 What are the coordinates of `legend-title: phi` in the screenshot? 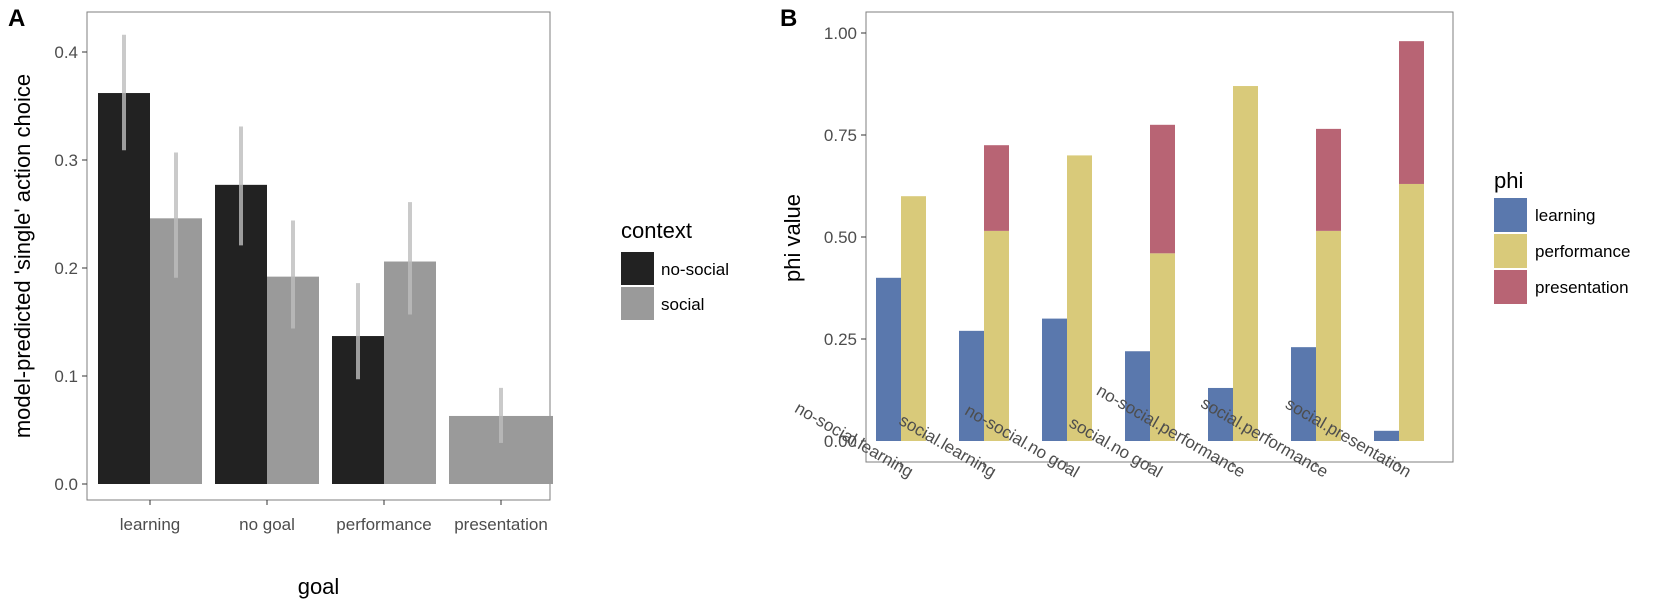 It's located at (1508, 180).